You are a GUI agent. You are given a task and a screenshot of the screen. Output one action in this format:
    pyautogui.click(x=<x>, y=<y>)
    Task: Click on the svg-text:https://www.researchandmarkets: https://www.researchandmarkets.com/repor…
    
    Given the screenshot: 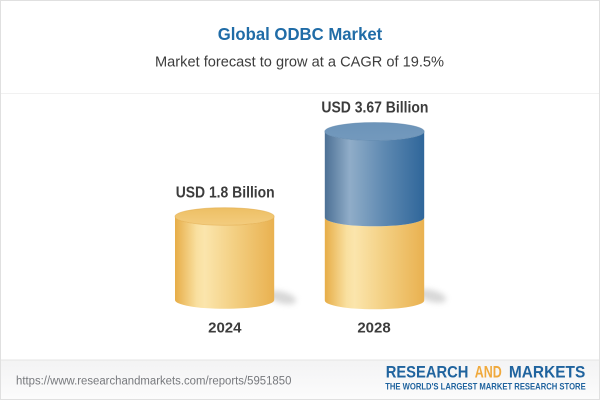 What is the action you would take?
    pyautogui.click(x=153, y=382)
    